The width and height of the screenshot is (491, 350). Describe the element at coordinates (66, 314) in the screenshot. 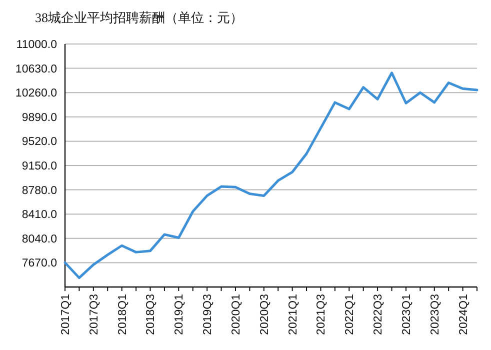

I see `x-tick-label: 2017Q1` at that location.